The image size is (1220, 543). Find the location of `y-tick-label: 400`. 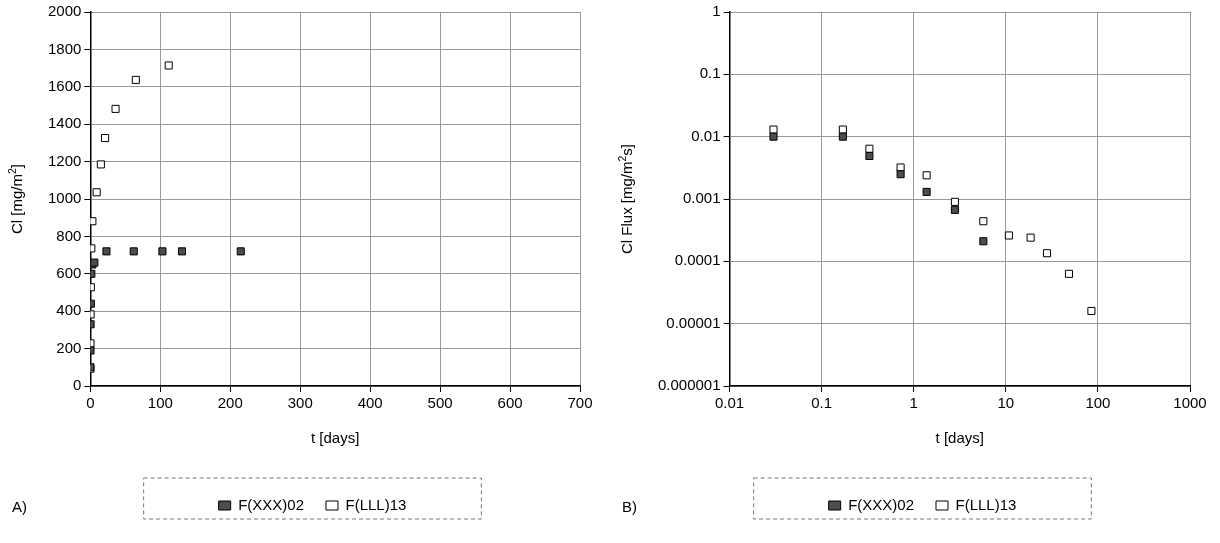

y-tick-label: 400 is located at coordinates (69, 310).